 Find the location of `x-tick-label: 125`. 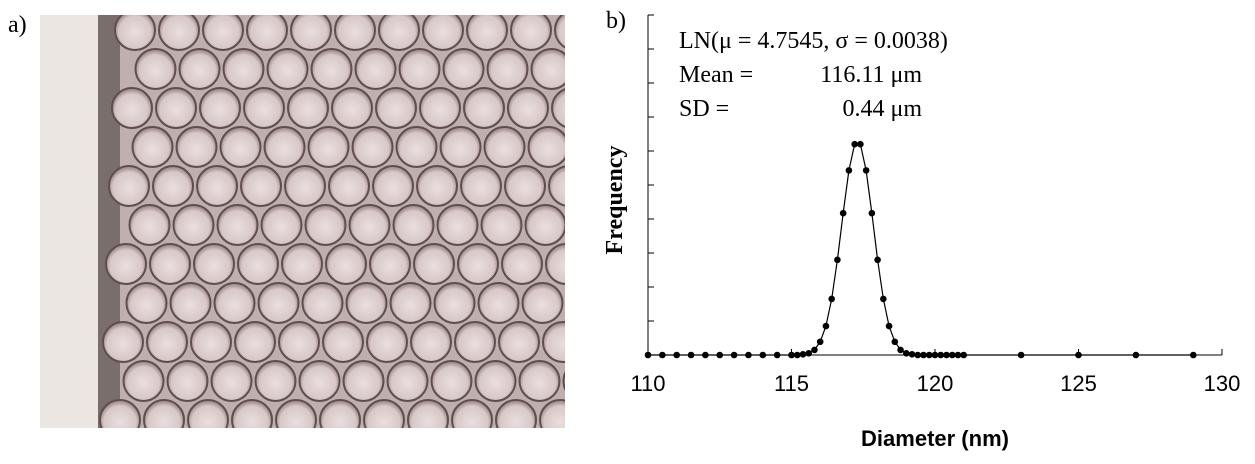

x-tick-label: 125 is located at coordinates (1078, 383).